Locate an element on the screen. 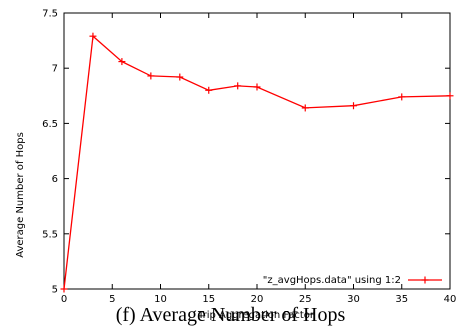  legend: "z_avgHops.data" using 1:2 is located at coordinates (352, 280).